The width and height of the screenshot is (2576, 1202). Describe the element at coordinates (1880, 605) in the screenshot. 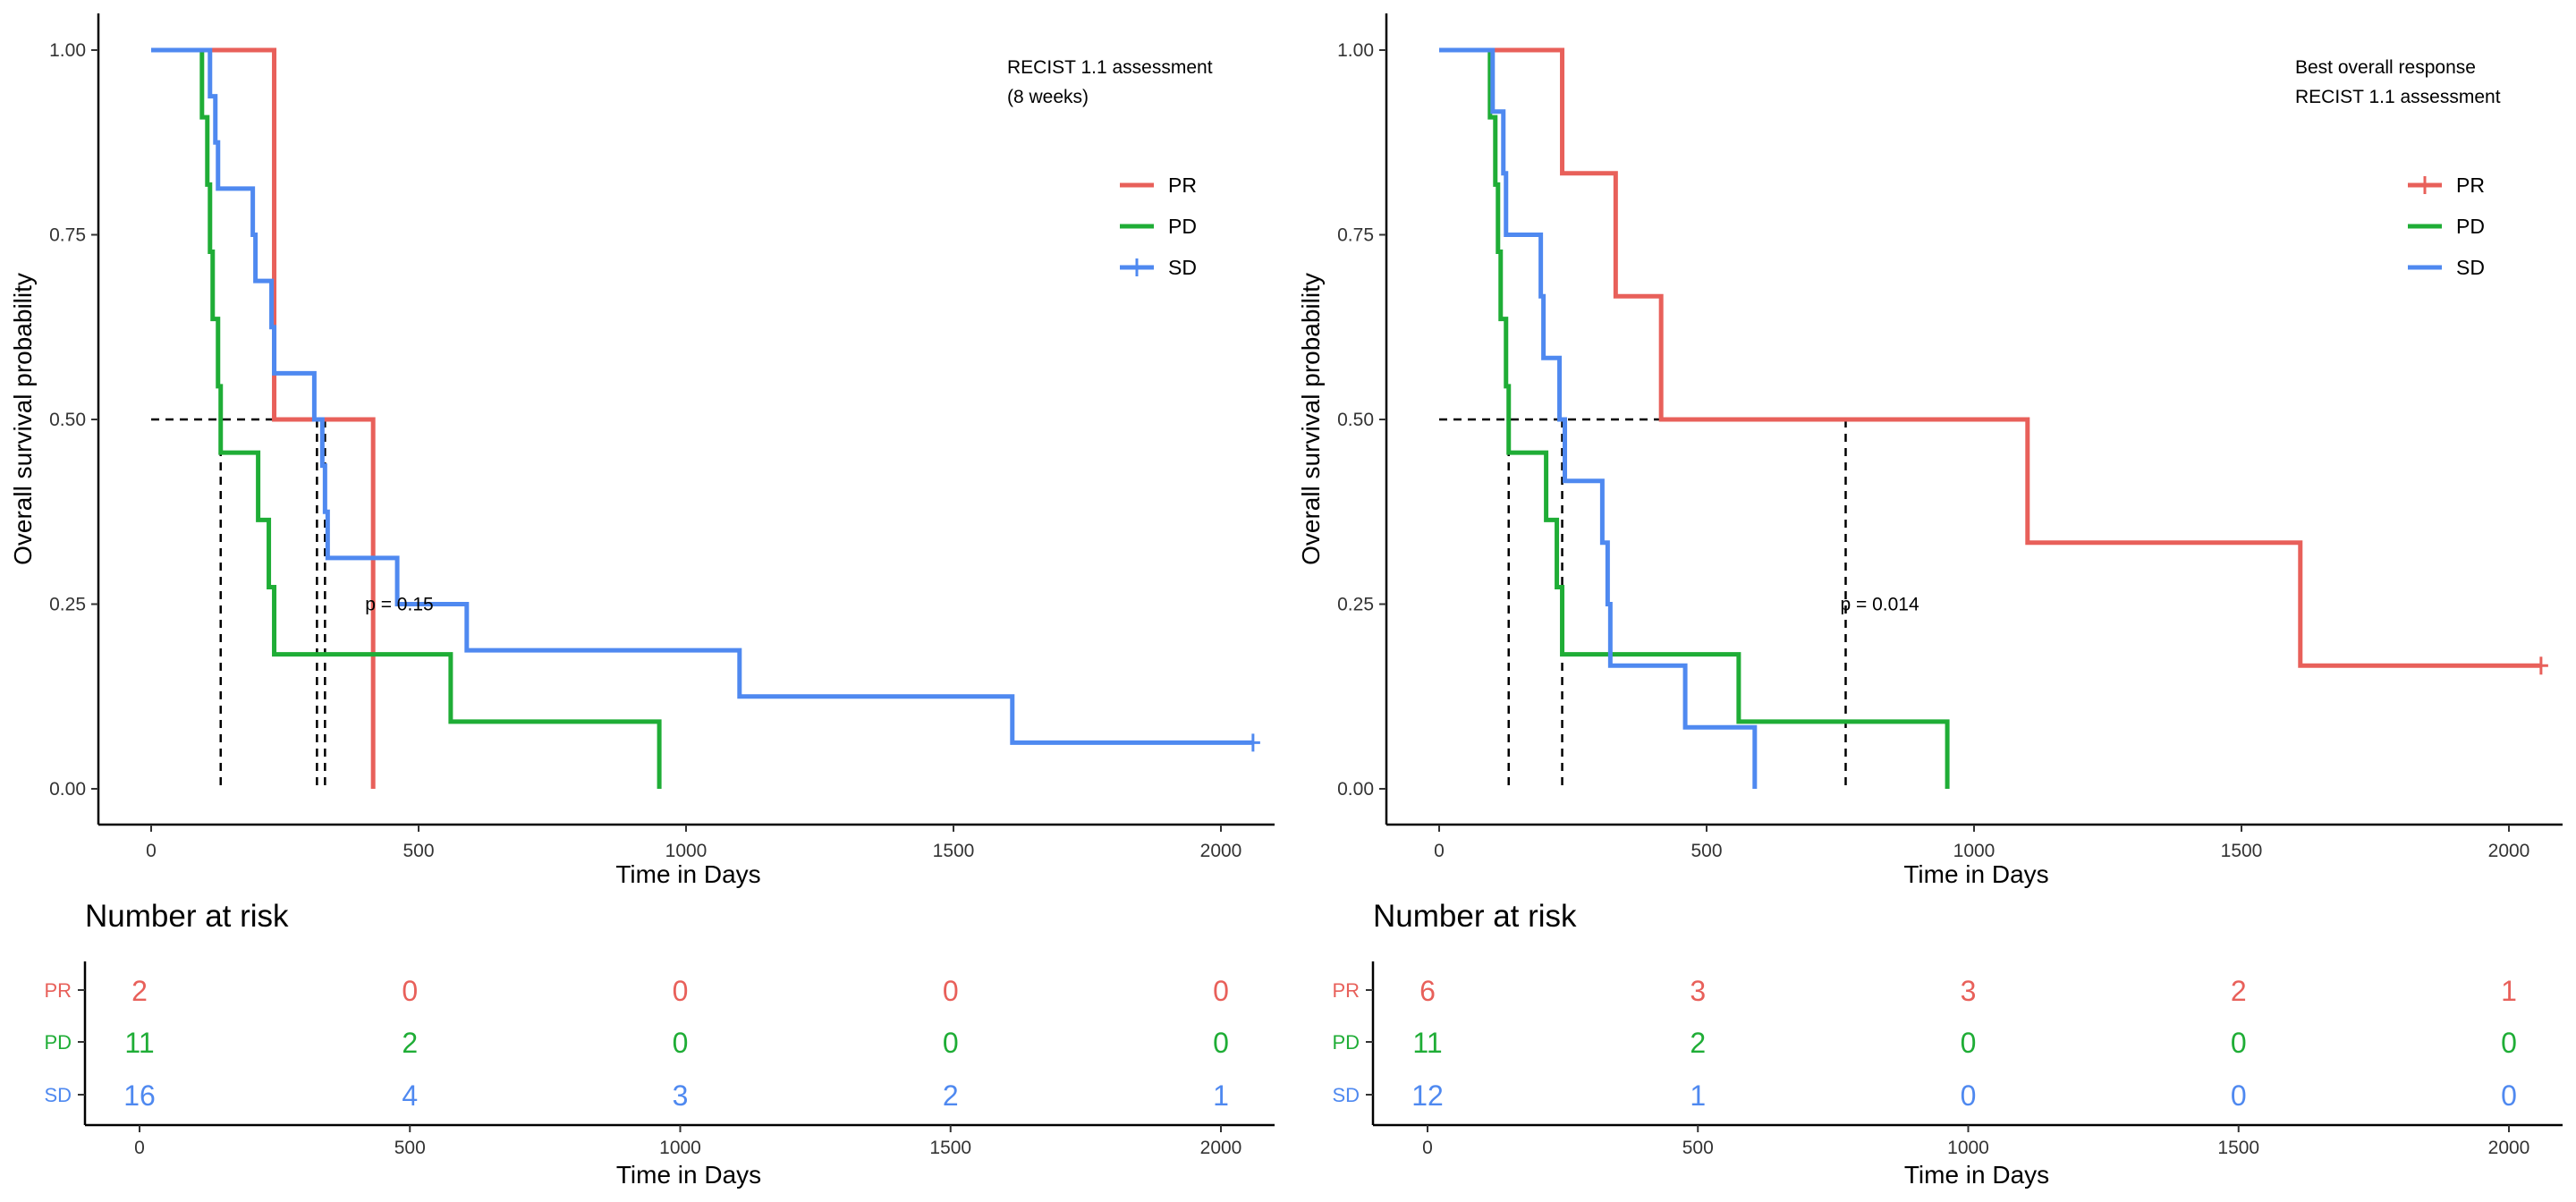

I see `p-value-label: p = 0.014` at that location.